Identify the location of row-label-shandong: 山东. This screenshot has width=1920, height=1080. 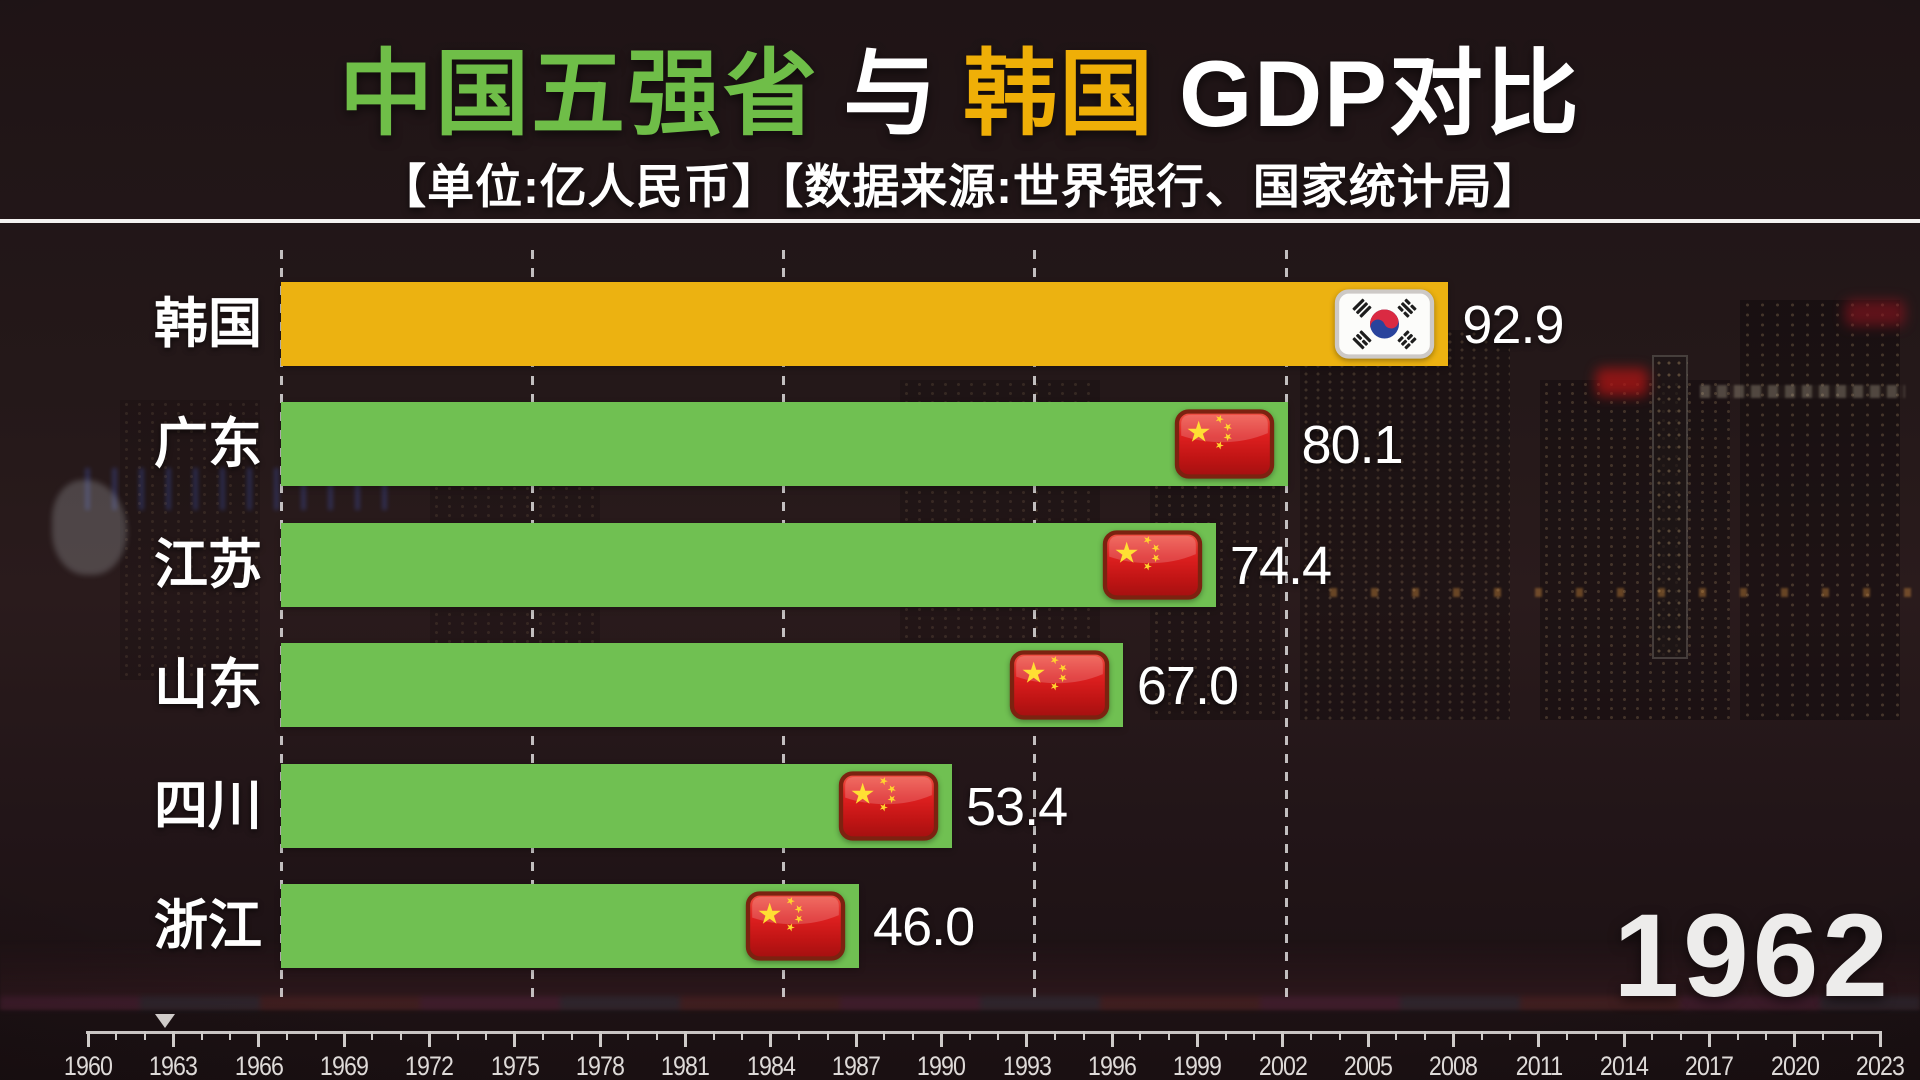
(208, 685).